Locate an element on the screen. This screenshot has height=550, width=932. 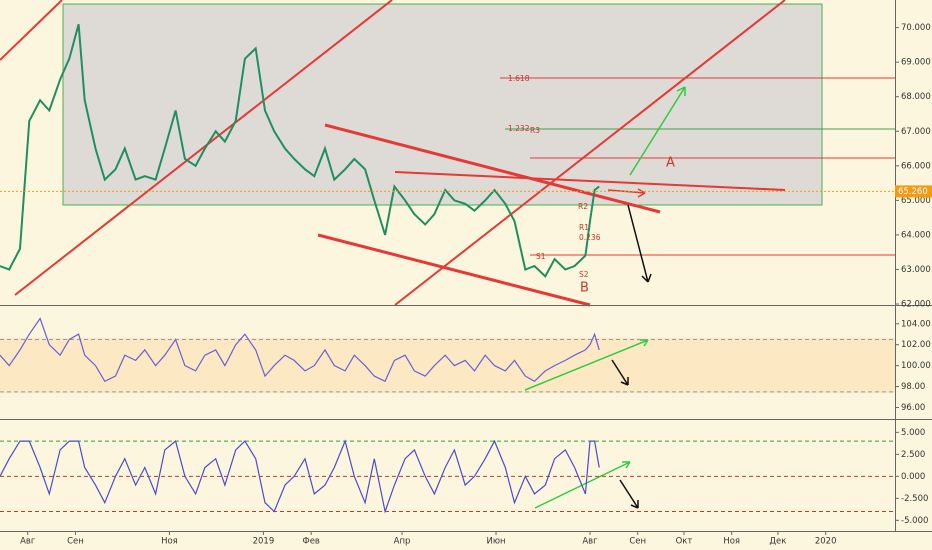
annotation: S2 is located at coordinates (584, 274).